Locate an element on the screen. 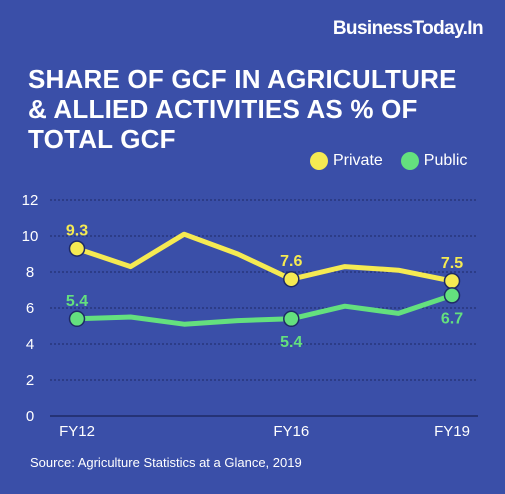  y-tick-label: 10 is located at coordinates (30, 236).